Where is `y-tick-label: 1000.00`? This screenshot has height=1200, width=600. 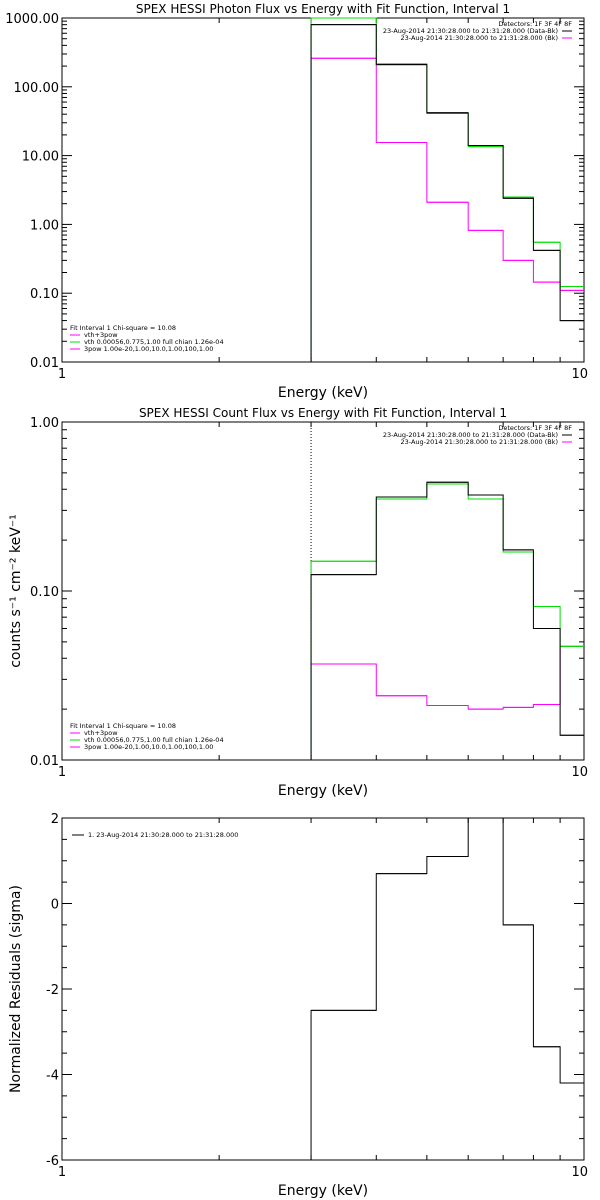
y-tick-label: 1000.00 is located at coordinates (32, 19).